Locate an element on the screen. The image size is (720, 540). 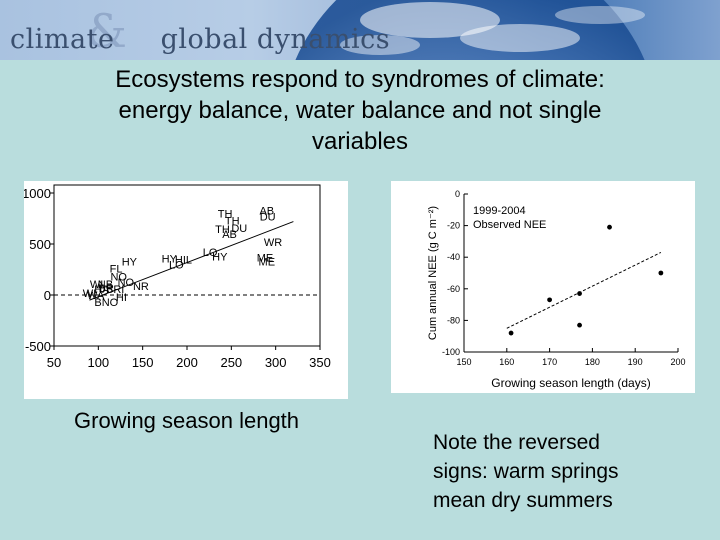
y-tick-label: 500 is located at coordinates (40, 244).